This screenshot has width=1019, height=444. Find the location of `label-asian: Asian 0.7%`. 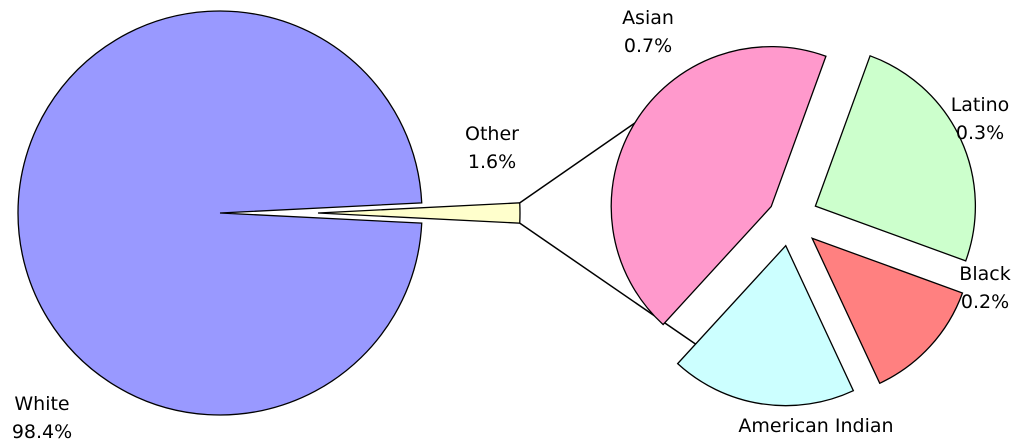

label-asian: Asian 0.7% is located at coordinates (648, 32).